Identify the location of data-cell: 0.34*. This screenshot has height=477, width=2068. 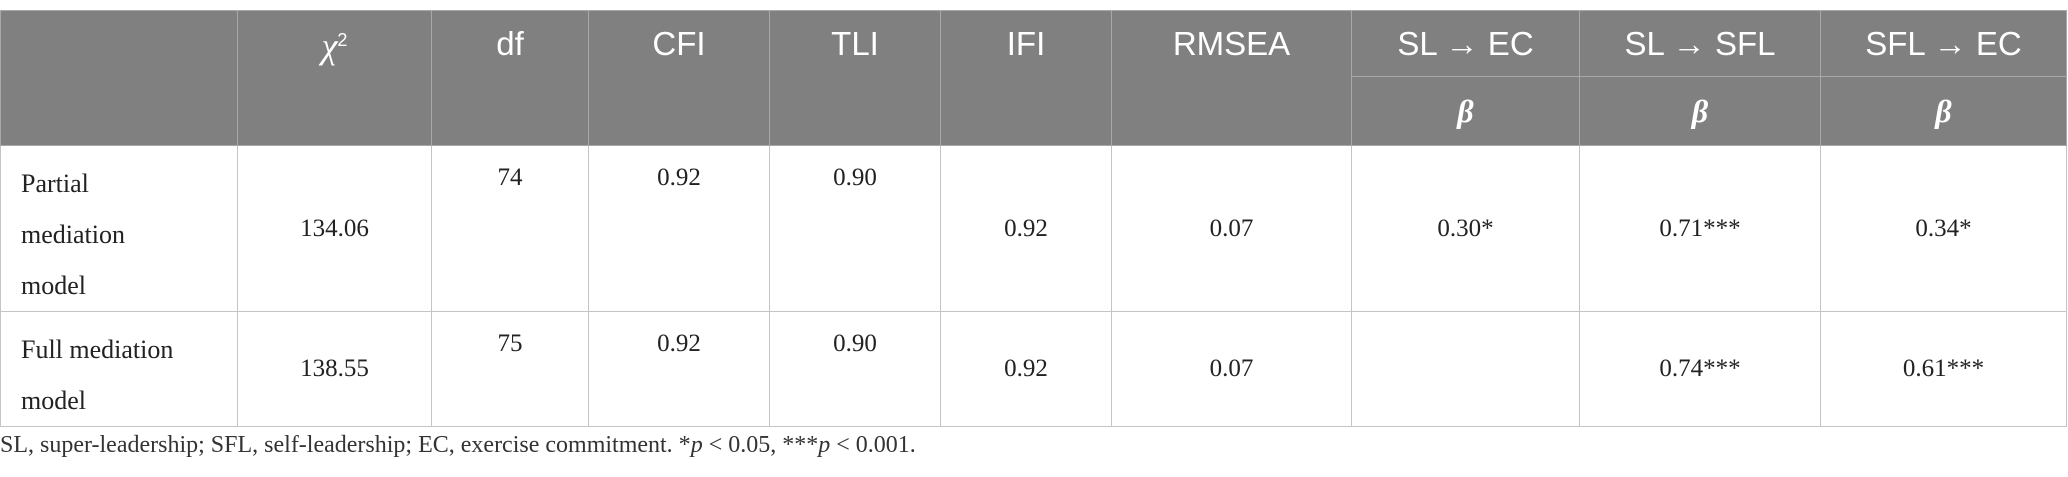
(1943, 228).